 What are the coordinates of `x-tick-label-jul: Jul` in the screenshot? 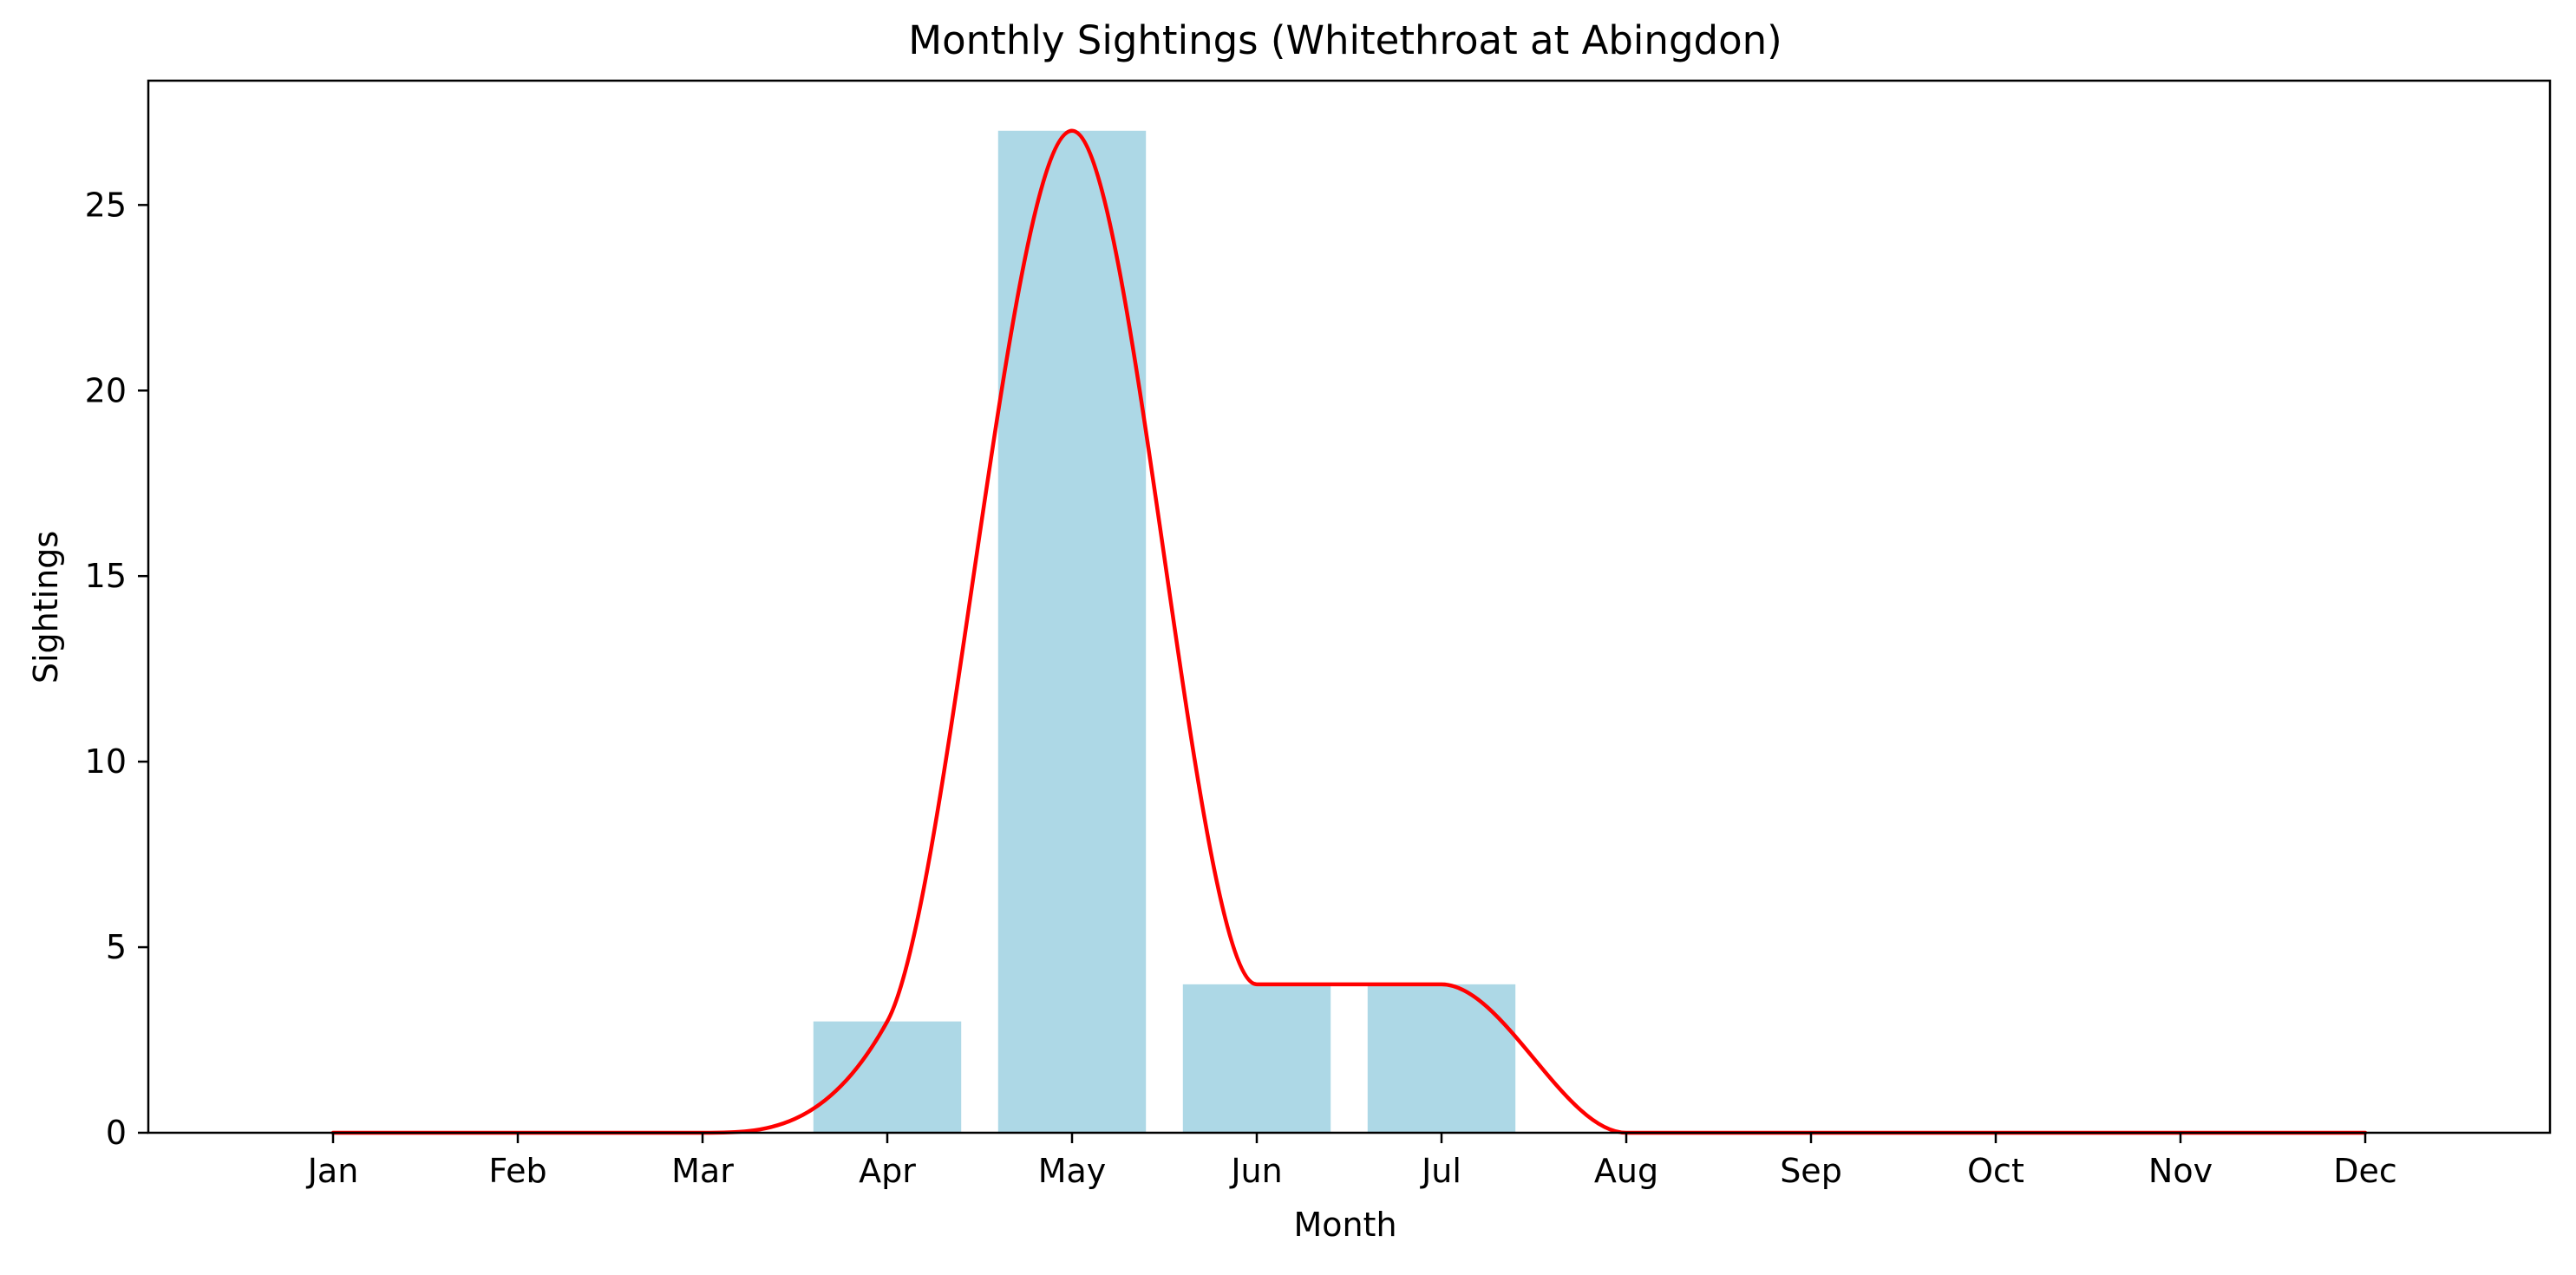 It's located at (1440, 1171).